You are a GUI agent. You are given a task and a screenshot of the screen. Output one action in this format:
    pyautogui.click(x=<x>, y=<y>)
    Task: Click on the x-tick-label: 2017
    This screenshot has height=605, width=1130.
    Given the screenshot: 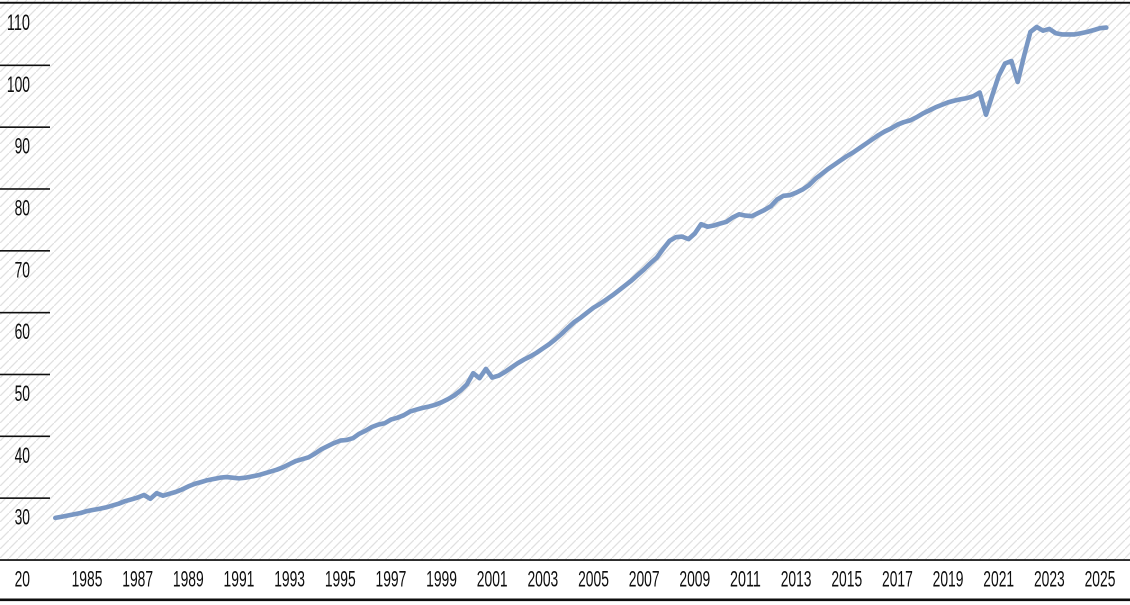 What is the action you would take?
    pyautogui.click(x=897, y=578)
    